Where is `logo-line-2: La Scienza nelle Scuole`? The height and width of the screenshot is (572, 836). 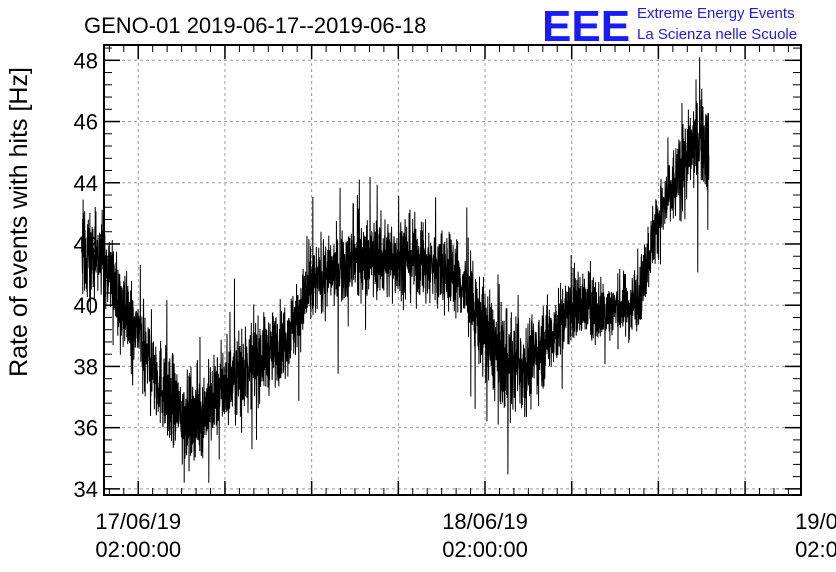
logo-line-2: La Scienza nelle Scuole is located at coordinates (717, 34).